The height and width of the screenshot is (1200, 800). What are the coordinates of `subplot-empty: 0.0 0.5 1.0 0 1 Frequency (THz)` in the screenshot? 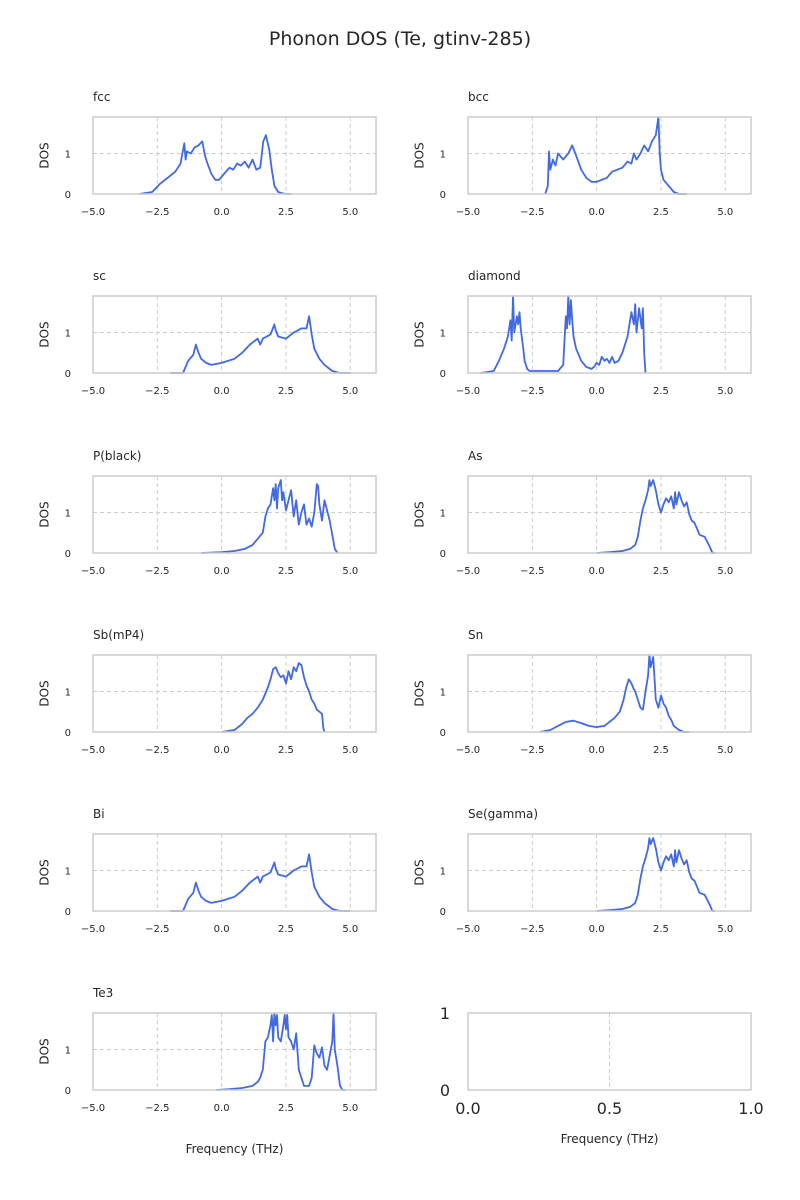 It's located at (602, 1075).